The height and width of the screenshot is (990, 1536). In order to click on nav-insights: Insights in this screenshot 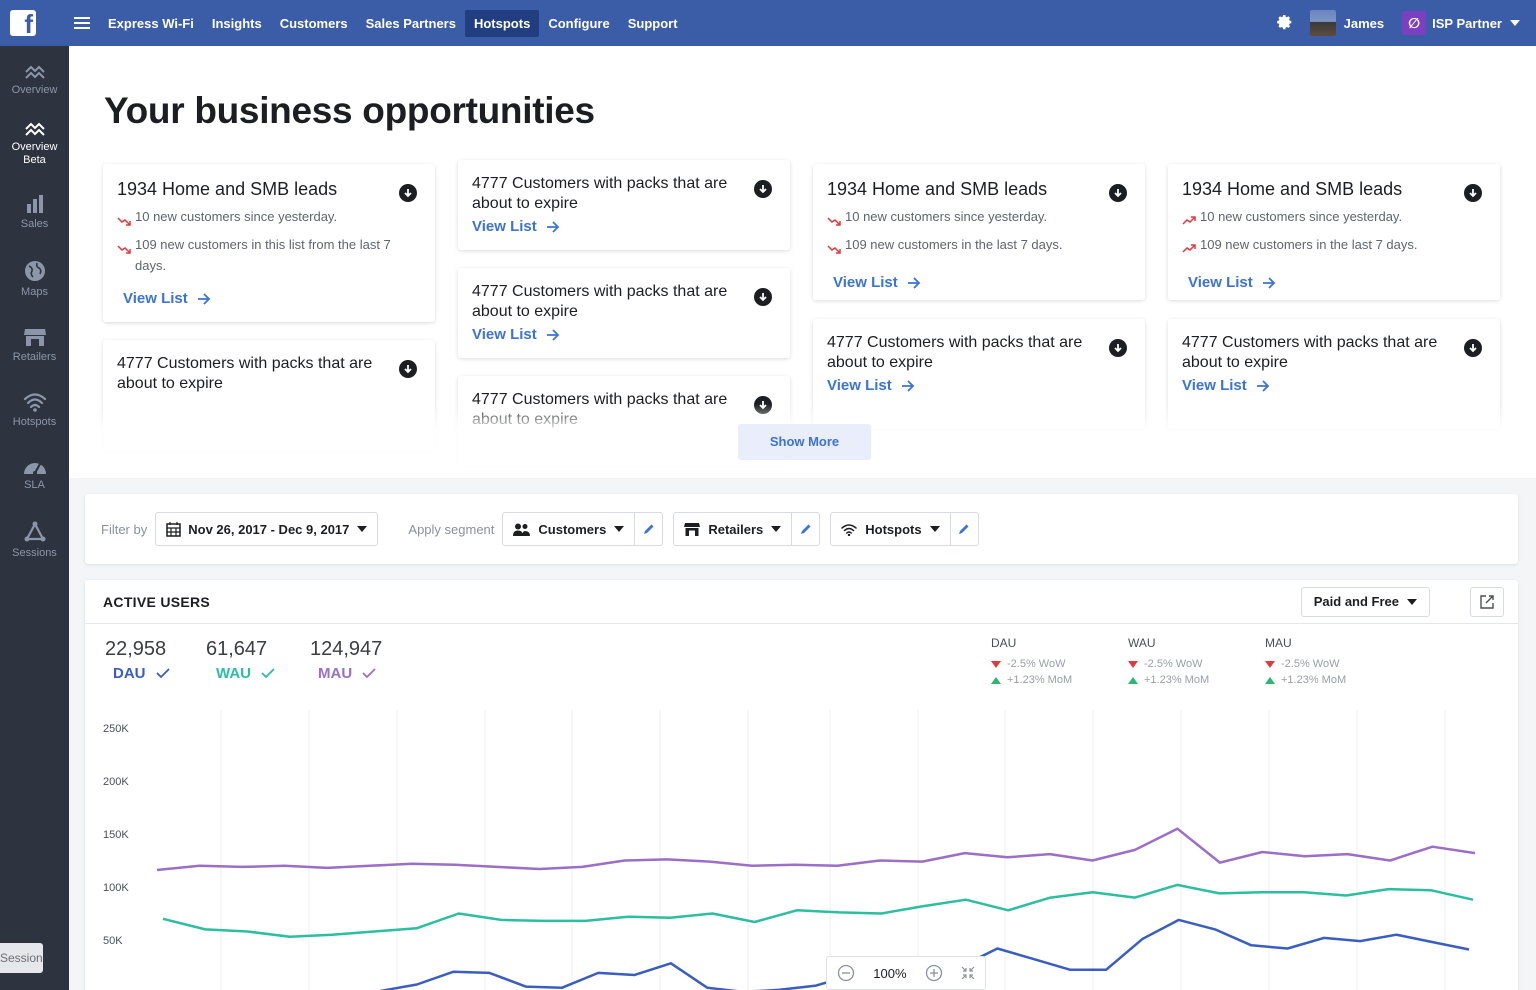, I will do `click(236, 23)`.